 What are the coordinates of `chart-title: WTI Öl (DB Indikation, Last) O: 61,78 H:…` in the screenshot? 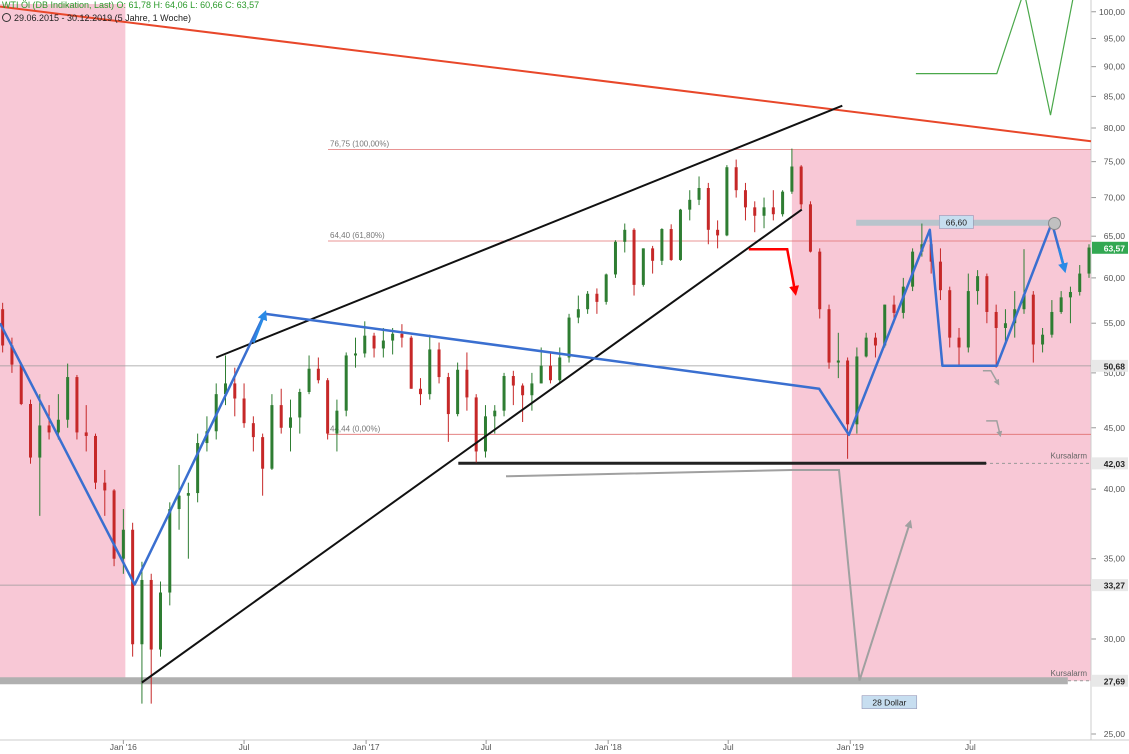 It's located at (131, 5).